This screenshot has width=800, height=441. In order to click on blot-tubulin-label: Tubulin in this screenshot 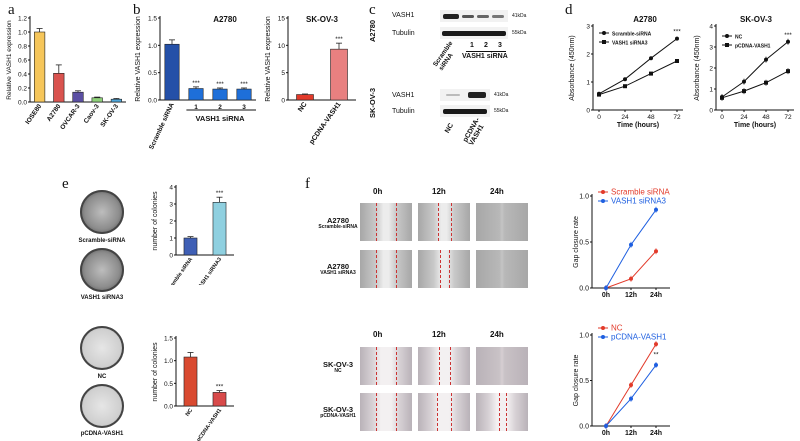, I will do `click(403, 111)`.